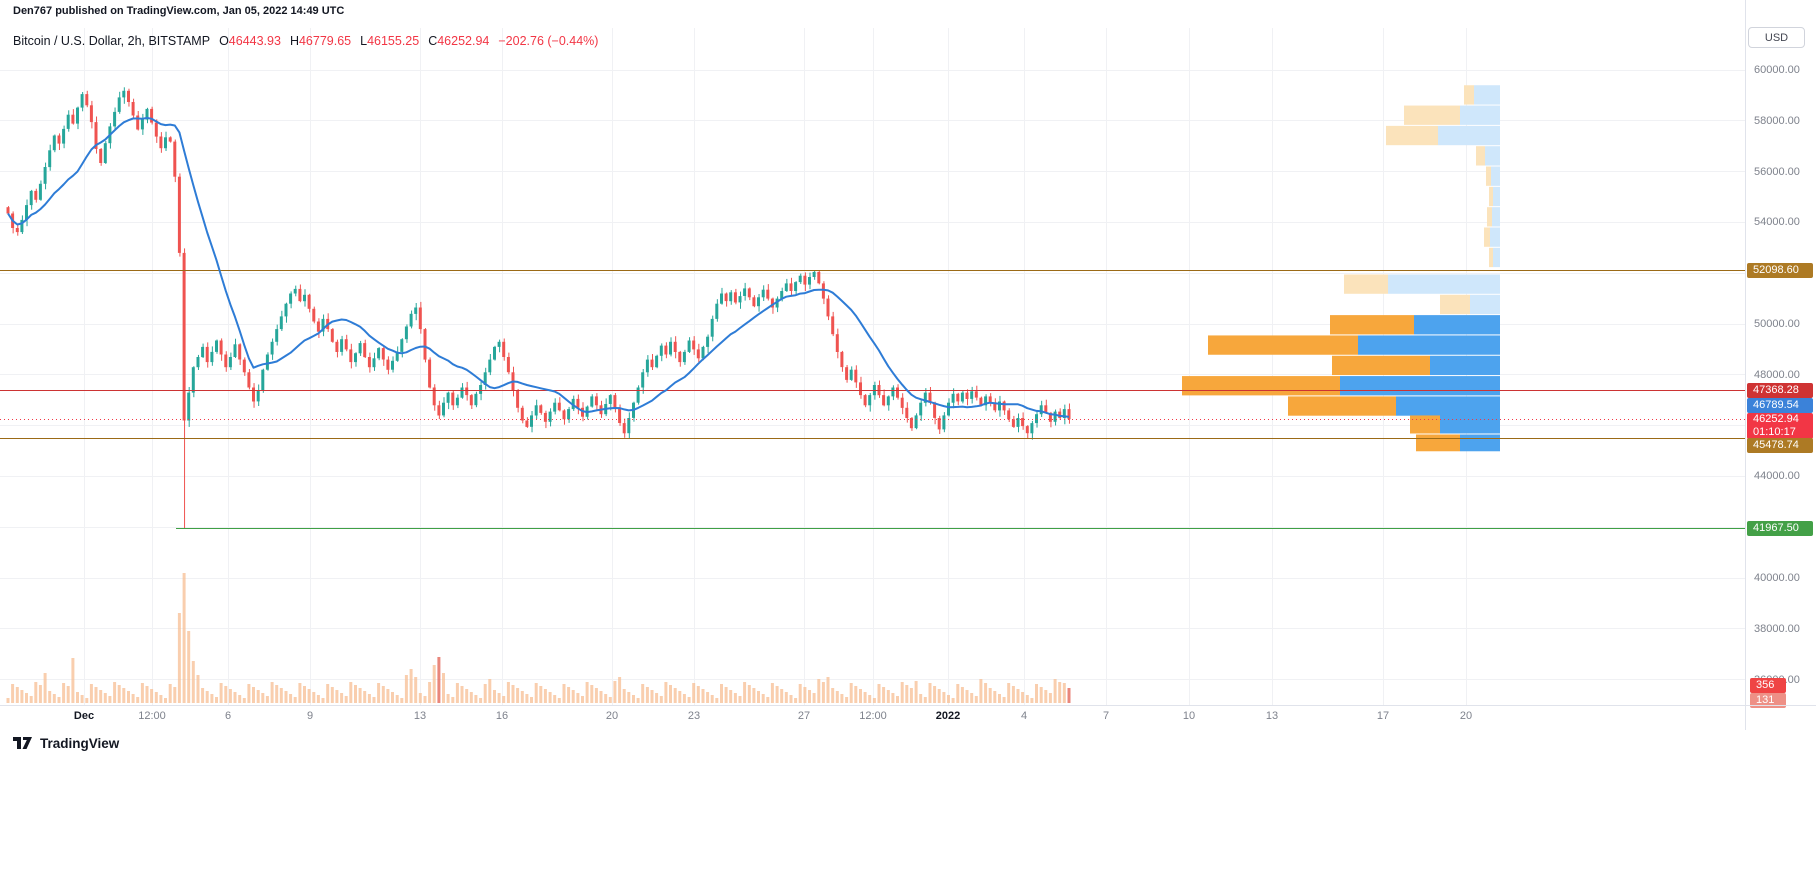  Describe the element at coordinates (1776, 419) in the screenshot. I see `current-price-value: 46252.94` at that location.